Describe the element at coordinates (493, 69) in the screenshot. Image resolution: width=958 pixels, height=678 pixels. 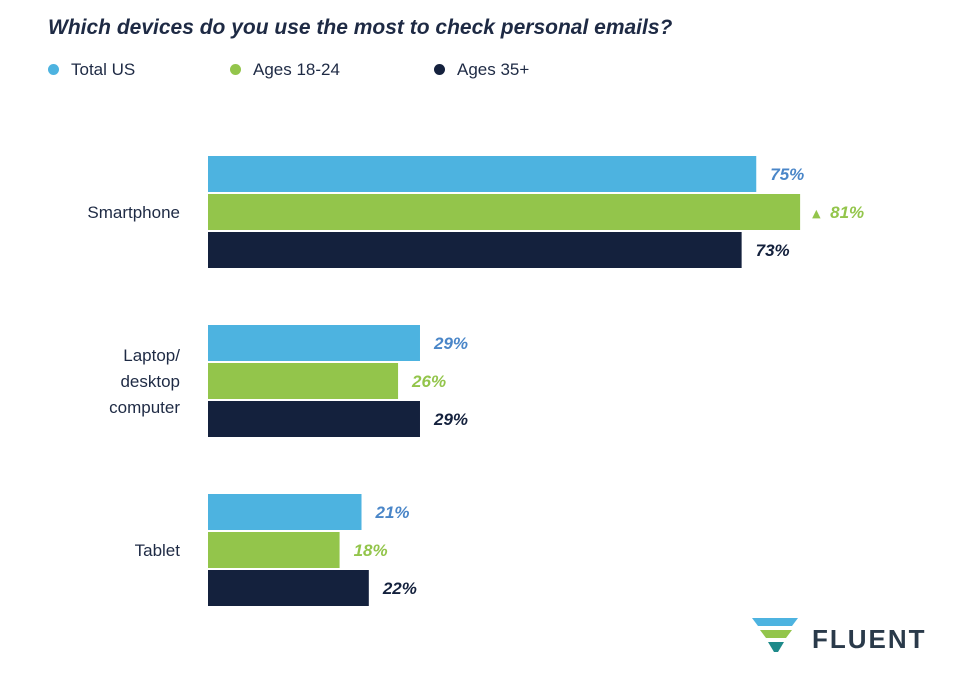
I see `legend-label: Ages 35+` at that location.